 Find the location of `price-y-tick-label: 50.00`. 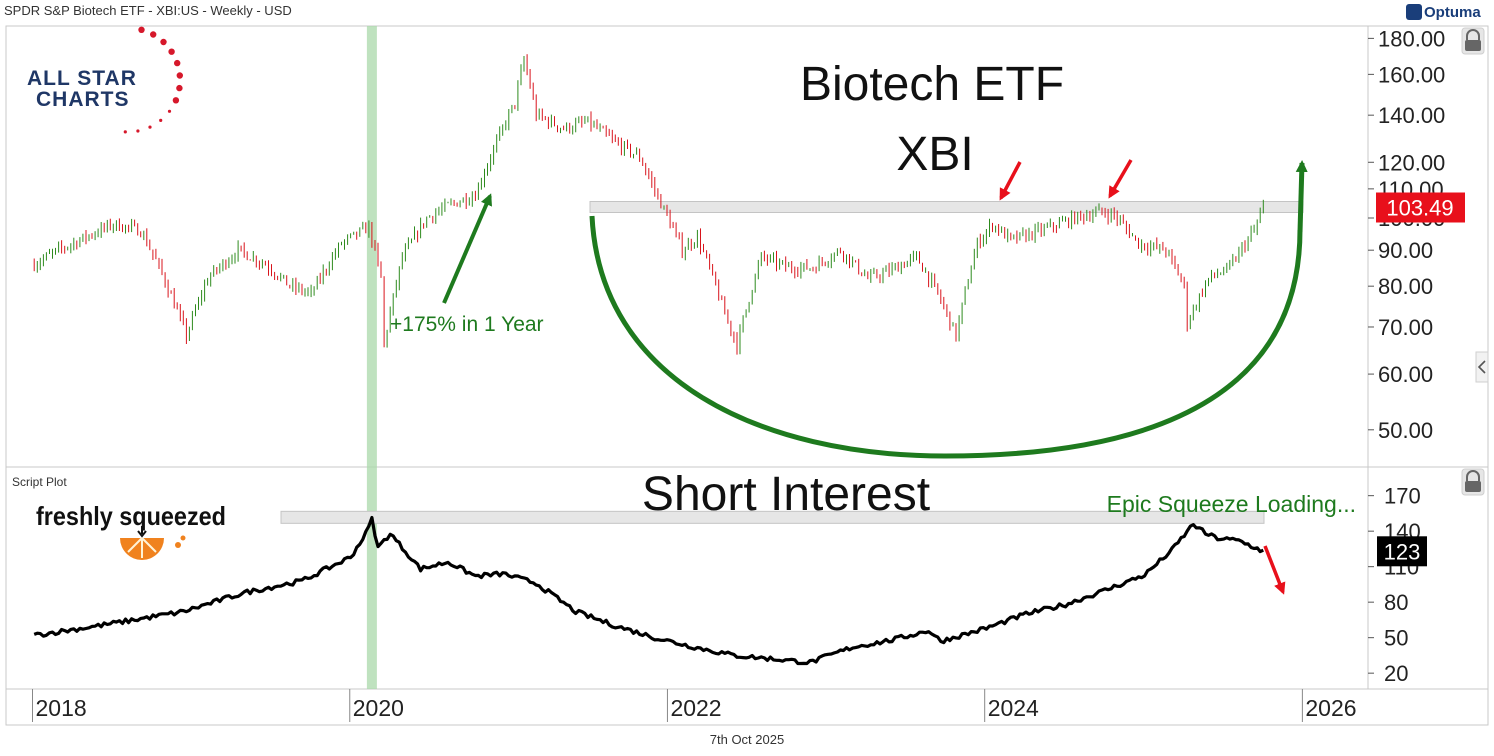

price-y-tick-label: 50.00 is located at coordinates (1405, 430).